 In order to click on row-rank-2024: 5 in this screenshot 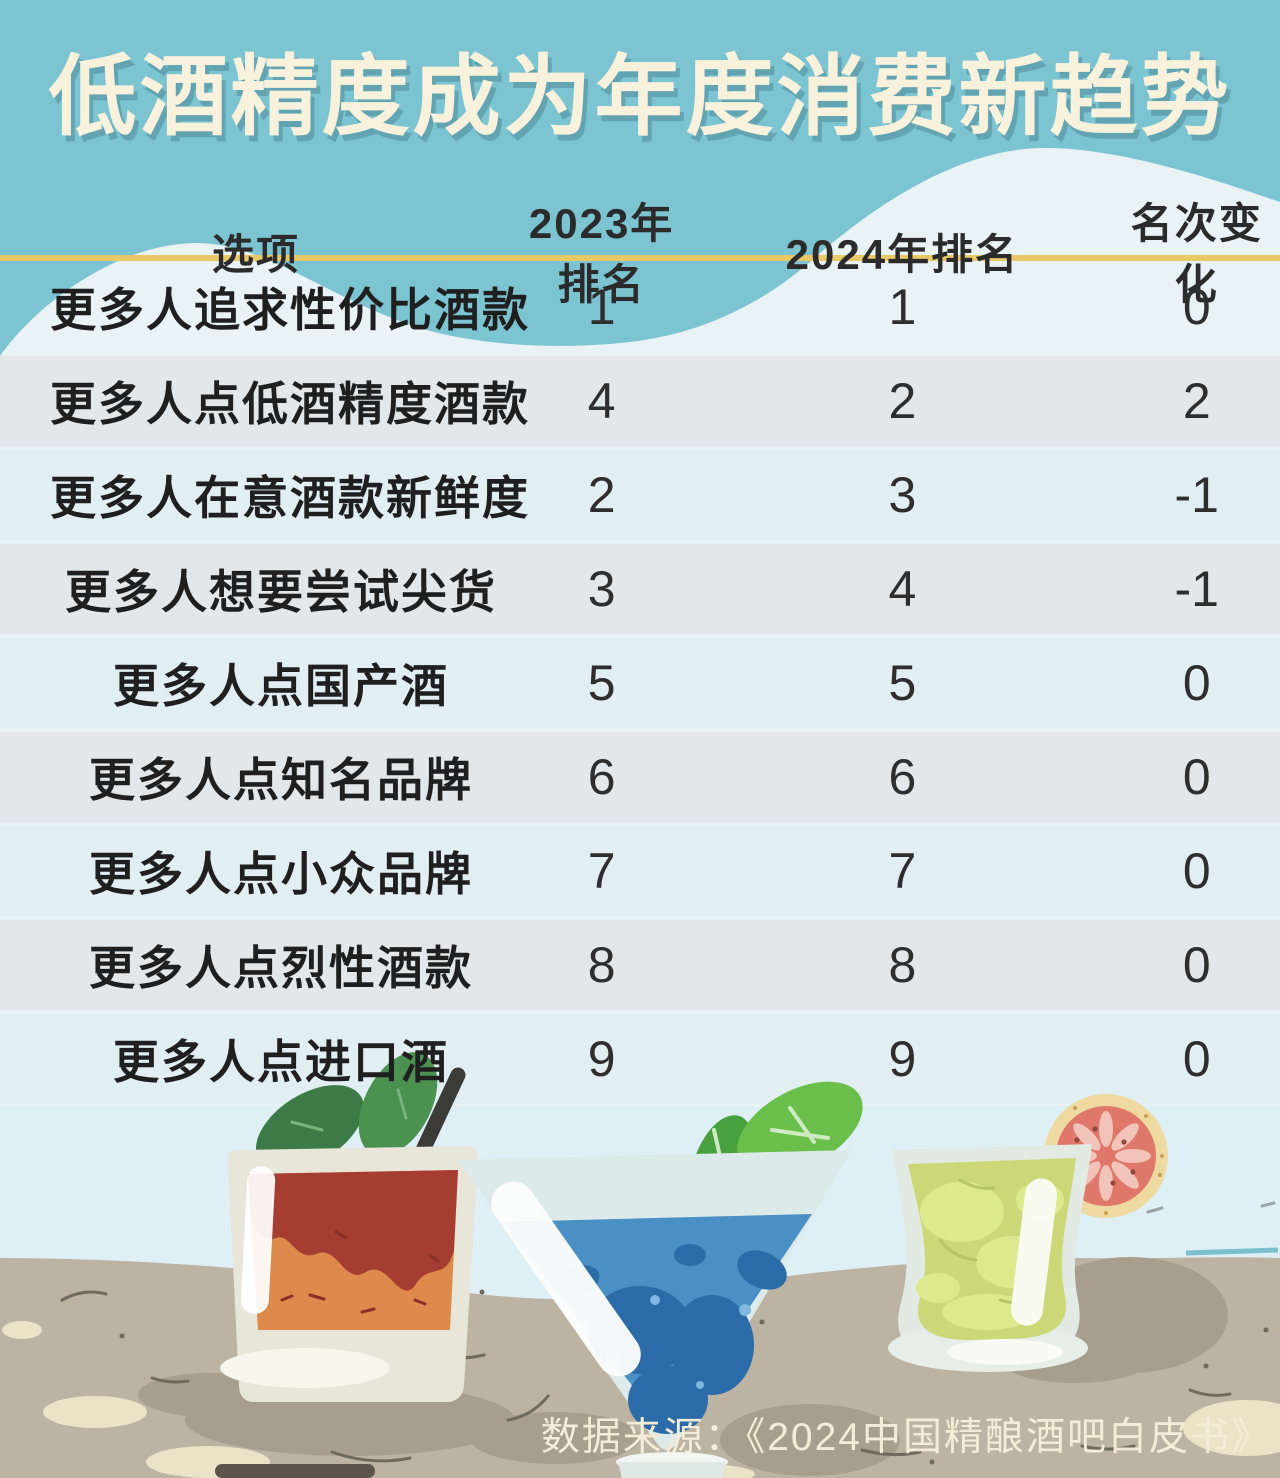, I will do `click(902, 683)`.